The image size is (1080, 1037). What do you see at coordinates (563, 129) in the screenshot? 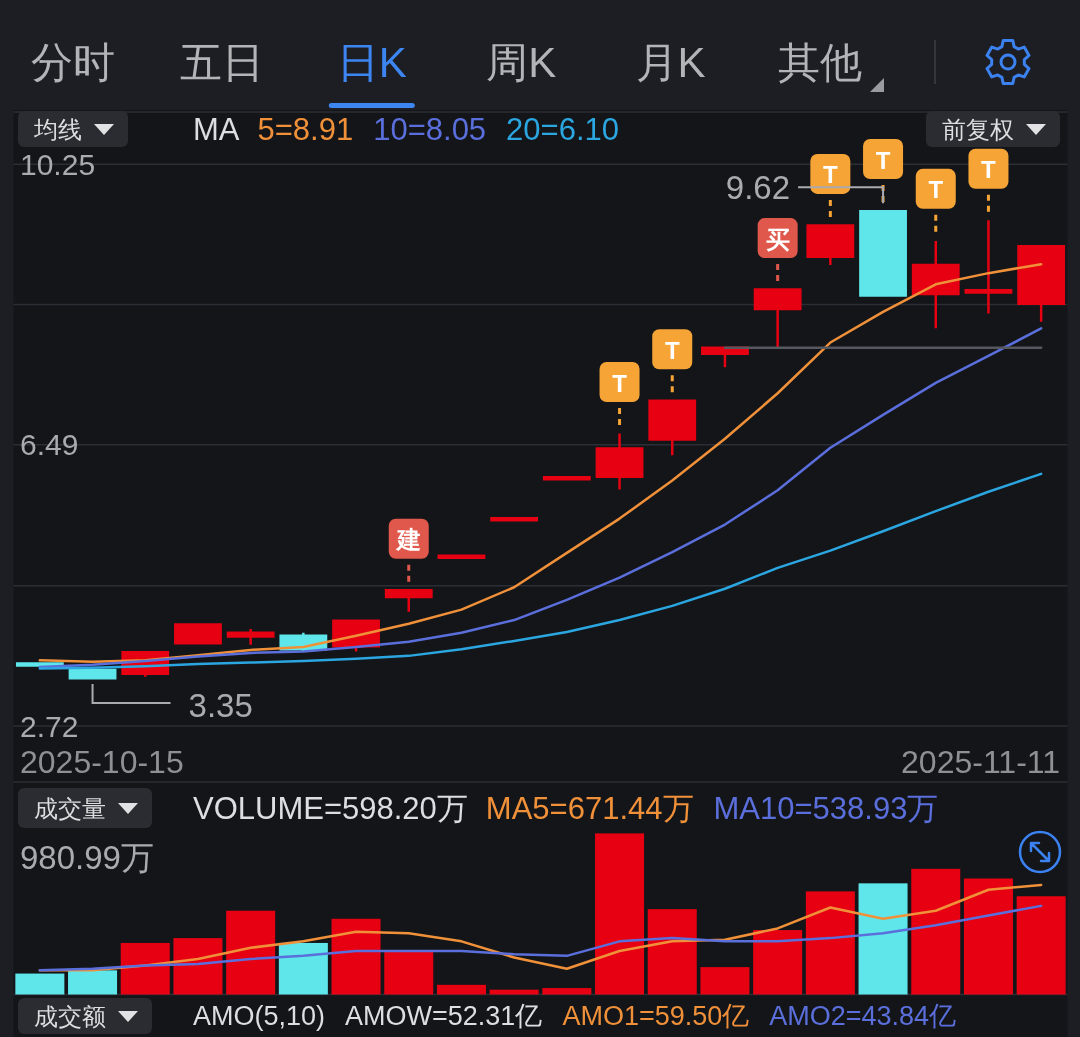
I see `series-name-label: 20=6.10` at bounding box center [563, 129].